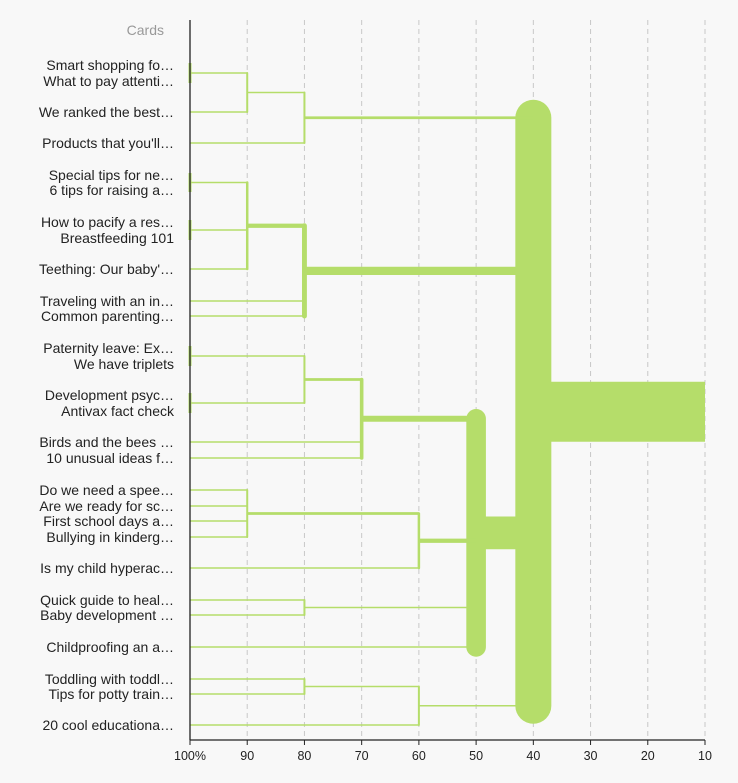  I want to click on x-tick-label: 30, so click(591, 756).